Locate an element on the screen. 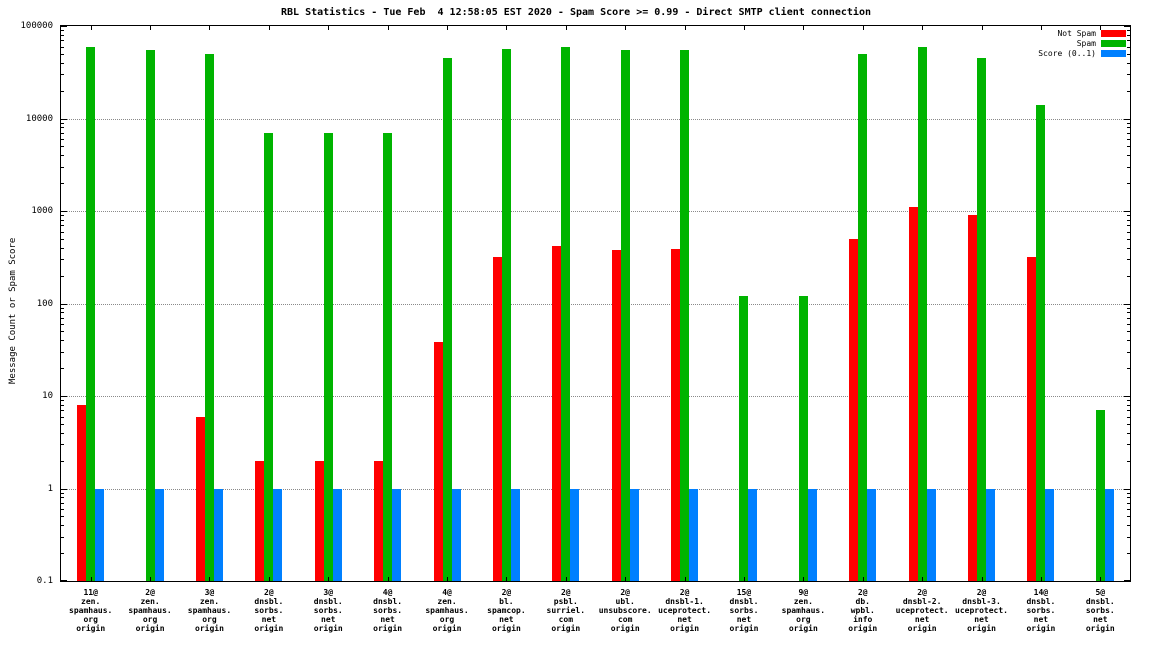 This screenshot has width=1152, height=648. y-tick-label: 100000 is located at coordinates (36, 26).